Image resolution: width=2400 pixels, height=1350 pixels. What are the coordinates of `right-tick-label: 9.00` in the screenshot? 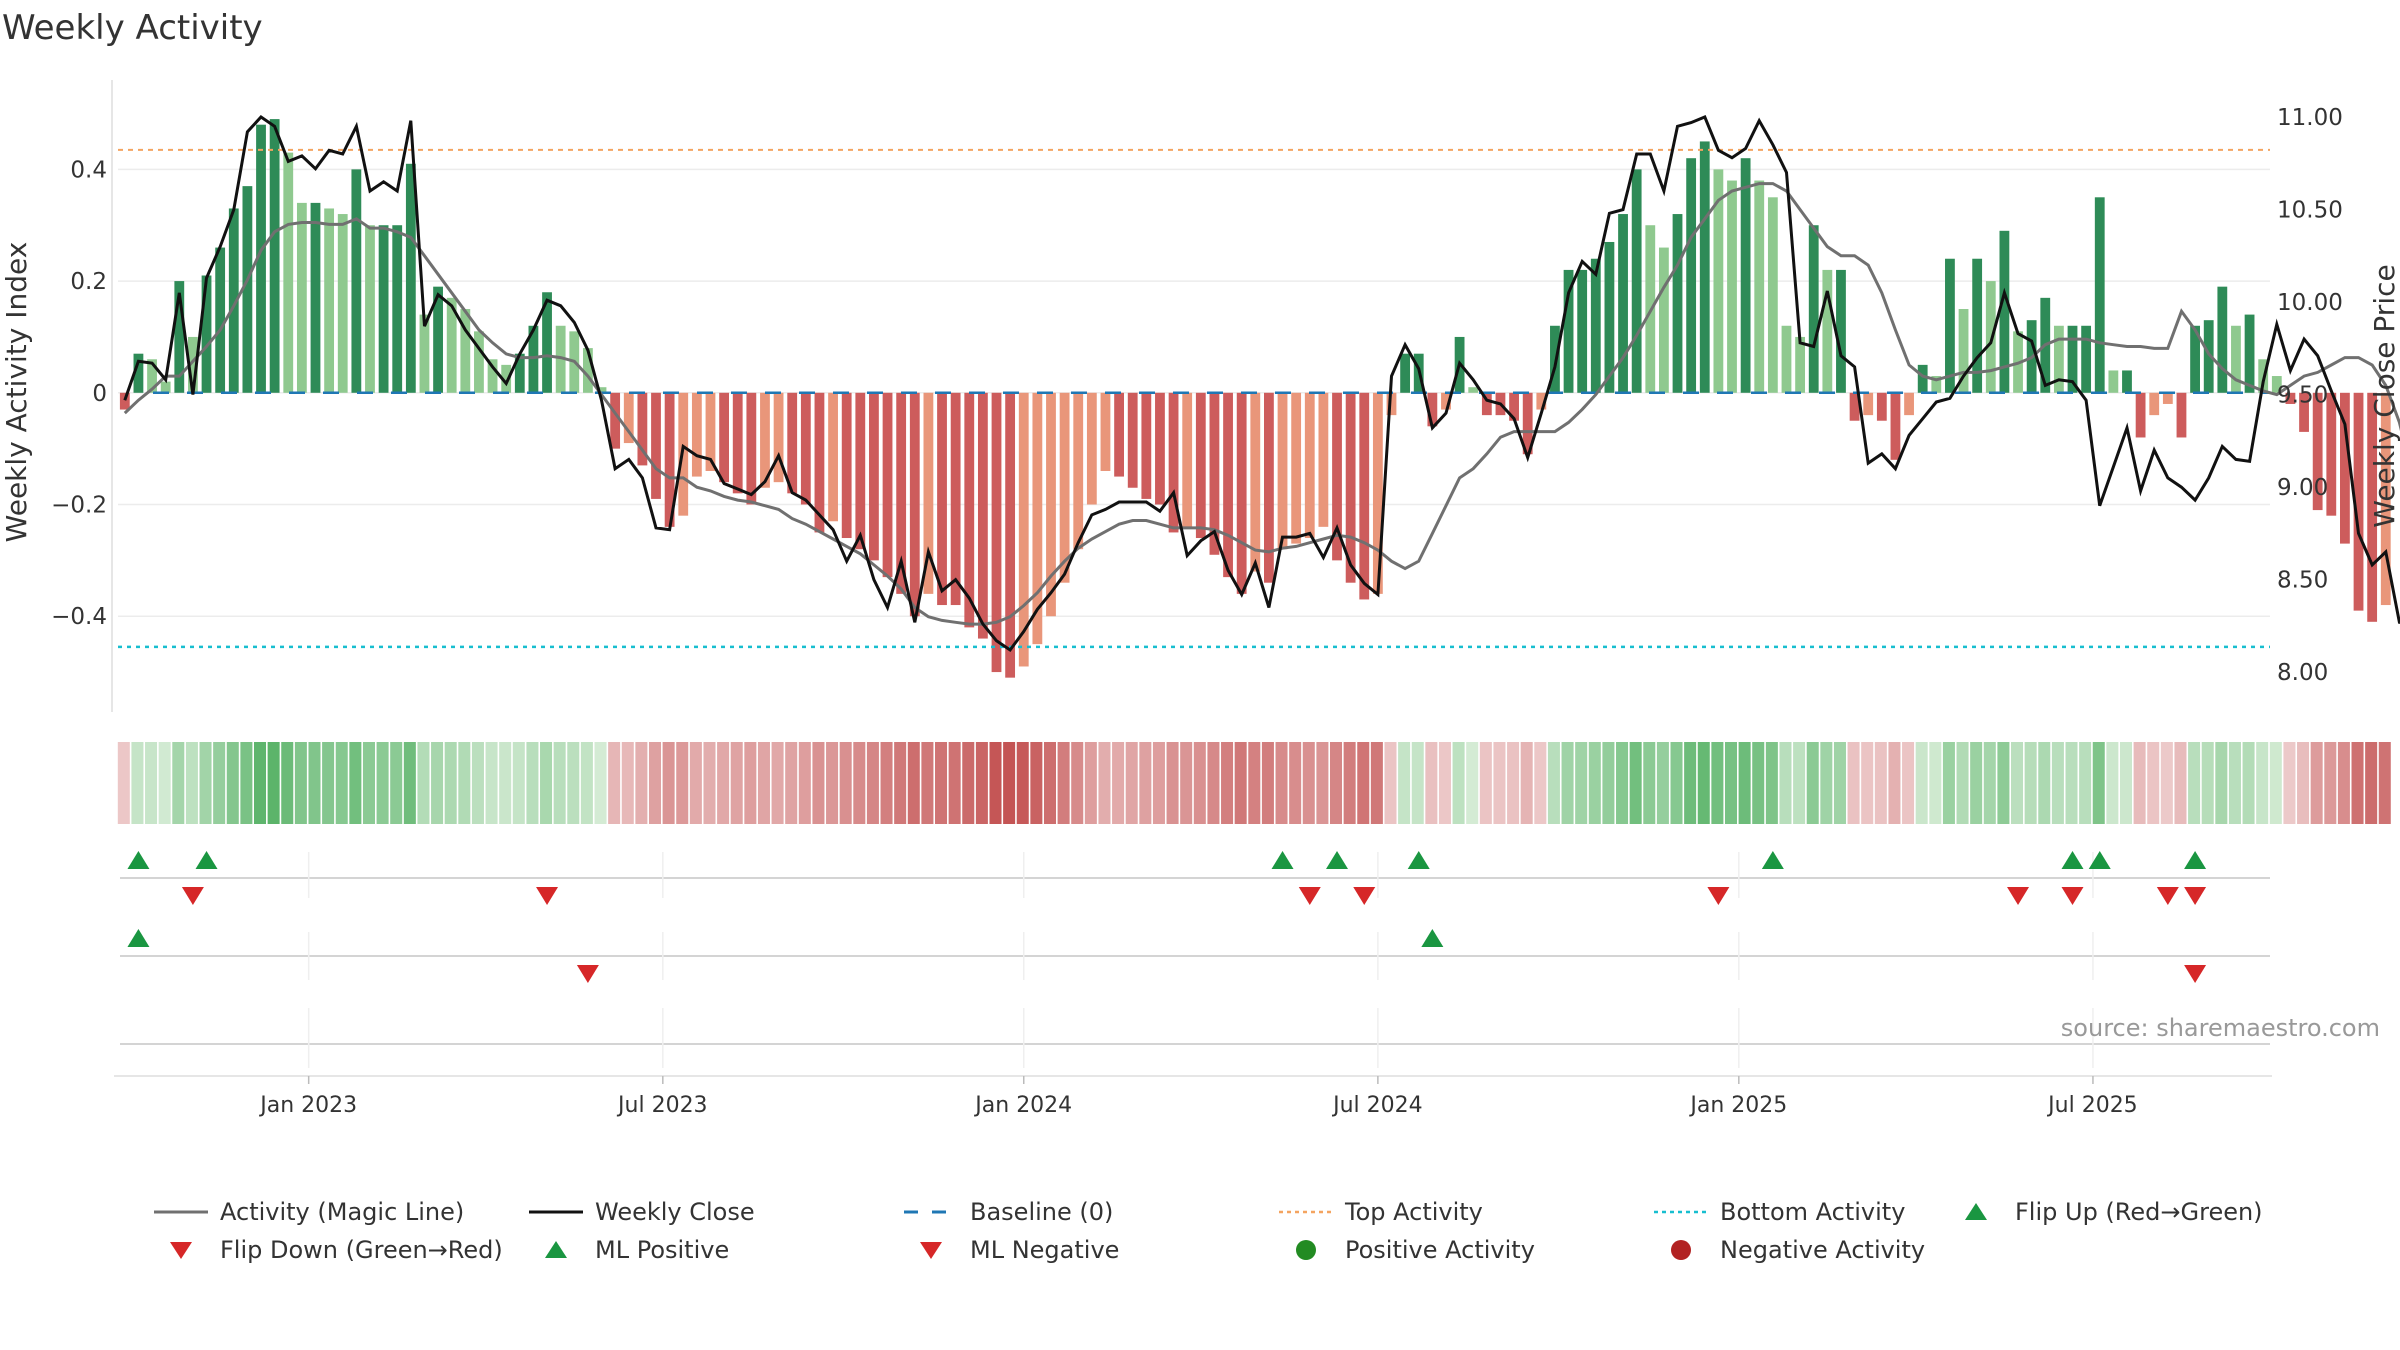 It's located at (2302, 488).